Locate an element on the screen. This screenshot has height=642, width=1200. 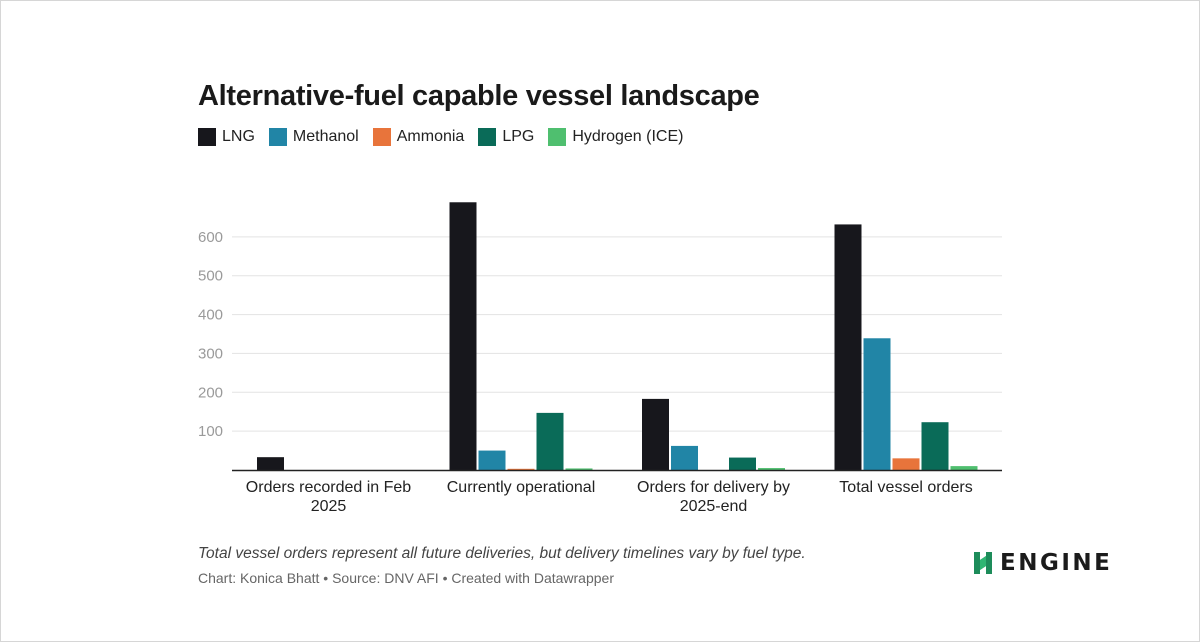
legend-label-lng: LNG is located at coordinates (238, 136).